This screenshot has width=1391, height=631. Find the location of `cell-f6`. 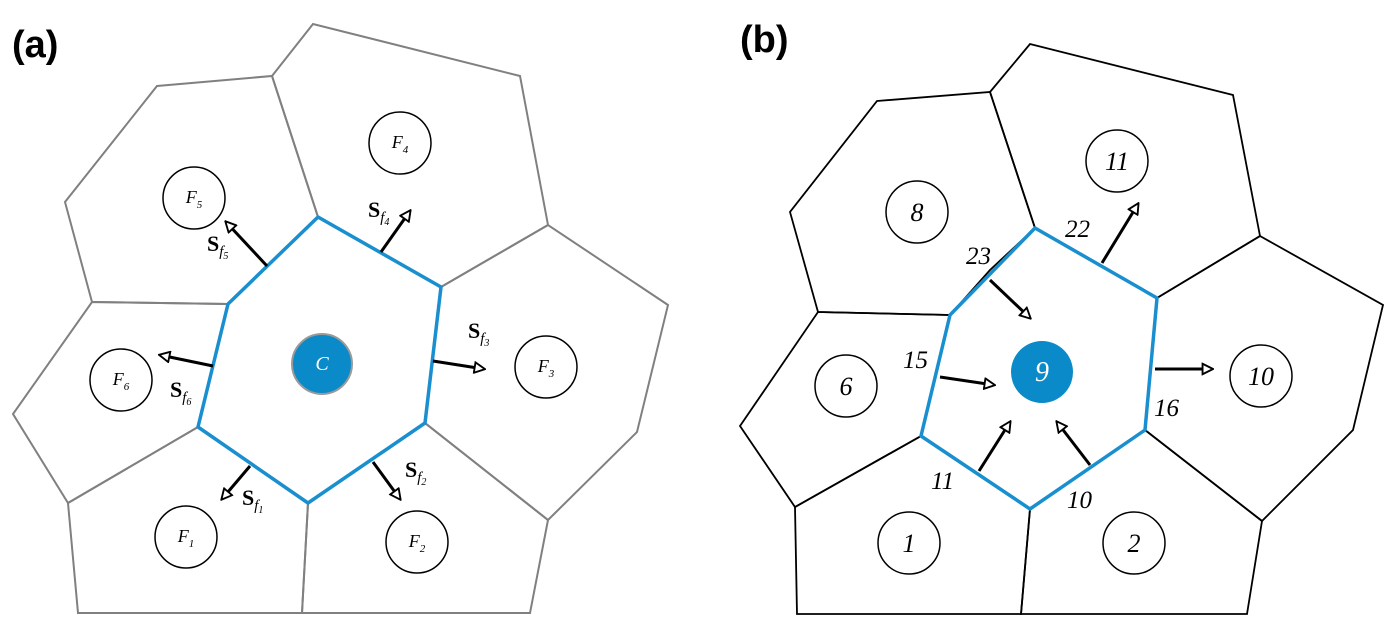

cell-f6 is located at coordinates (120, 402).